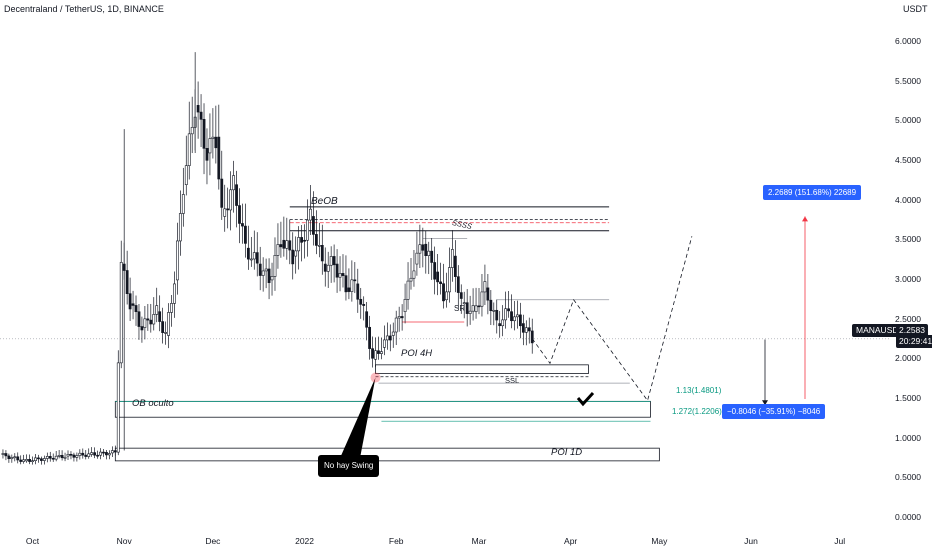 This screenshot has height=555, width=932. What do you see at coordinates (396, 541) in the screenshot?
I see `x-tick-label: Feb` at bounding box center [396, 541].